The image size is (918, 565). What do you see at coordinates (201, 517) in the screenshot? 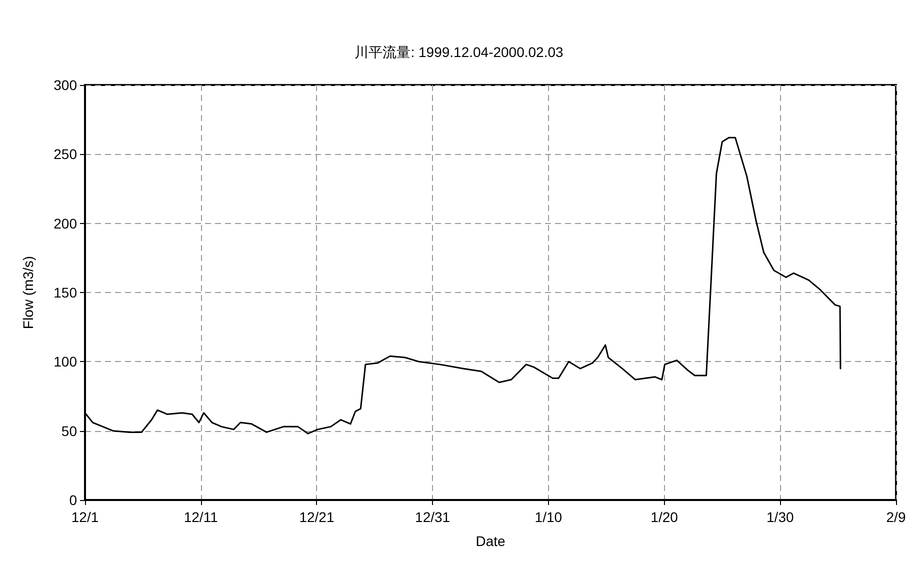
I see `x-tick-label: 12/11` at bounding box center [201, 517].